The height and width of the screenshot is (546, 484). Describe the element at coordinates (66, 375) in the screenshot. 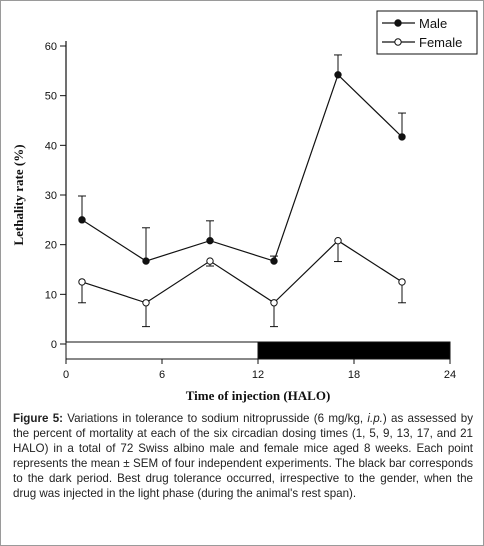

I see `x-tick-label: 0` at that location.